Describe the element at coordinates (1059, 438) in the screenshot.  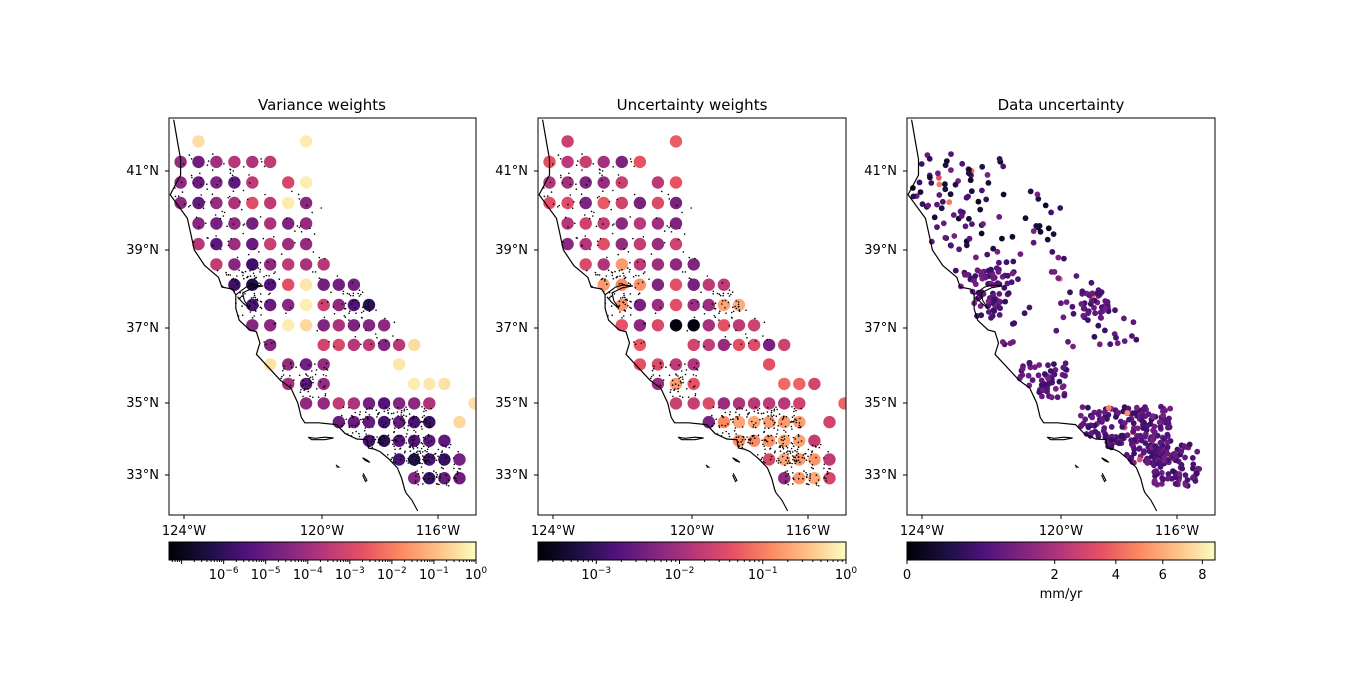
I see `island-outline` at that location.